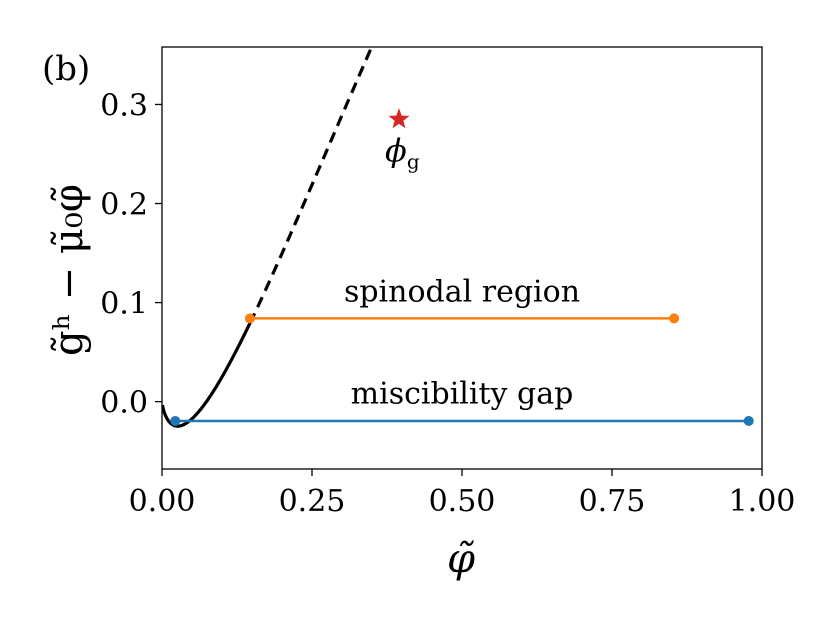 The image size is (830, 623). Describe the element at coordinates (312, 501) in the screenshot. I see `x-tick-label: 0.25` at that location.